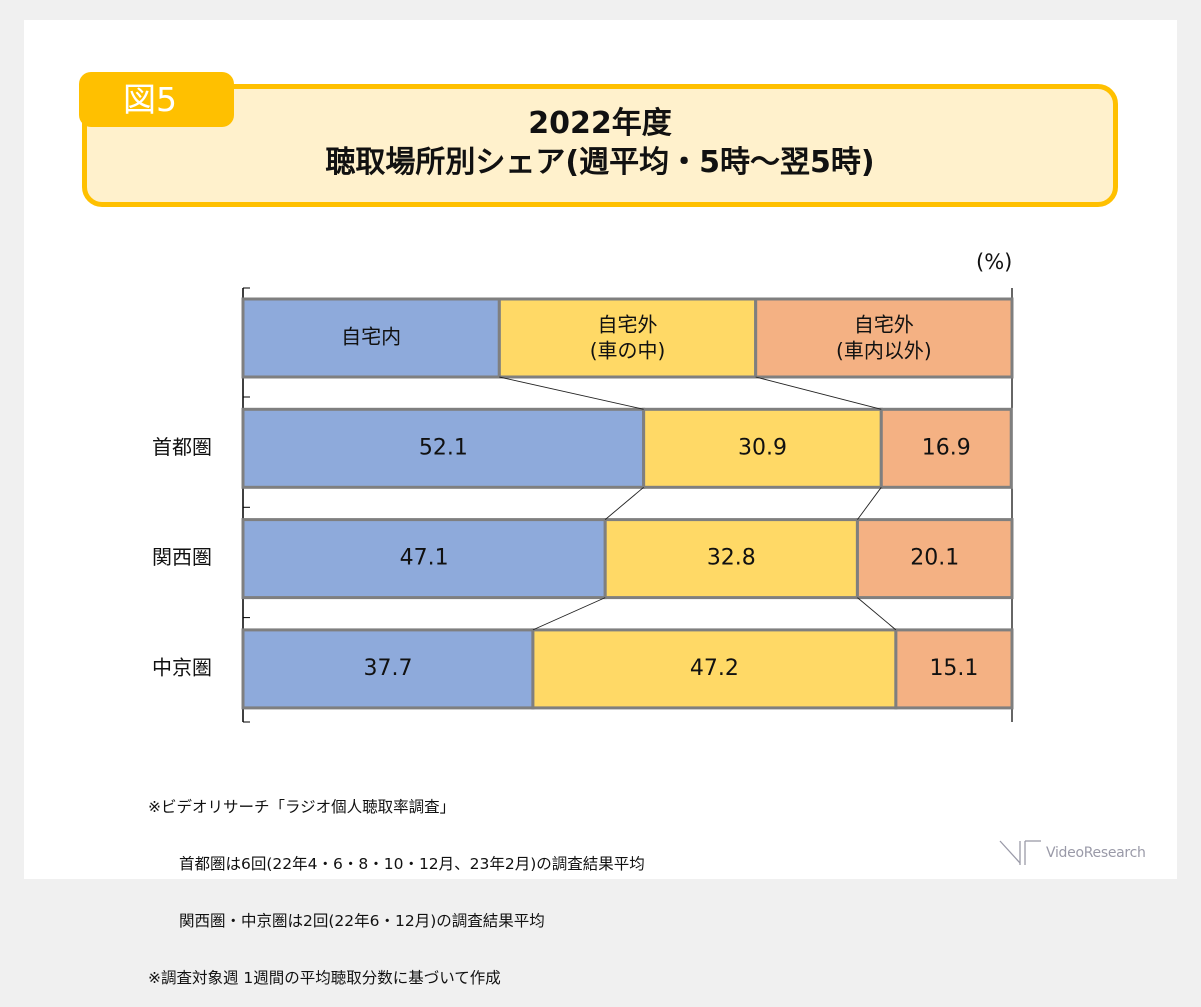  Describe the element at coordinates (762, 447) in the screenshot. I see `data-label: 30.9` at that location.